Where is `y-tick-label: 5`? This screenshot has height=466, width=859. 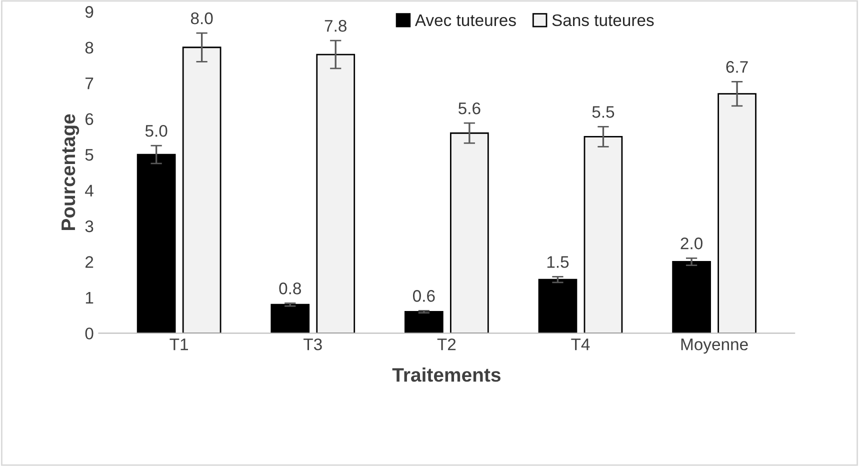 y-tick-label: 5 is located at coordinates (89, 155).